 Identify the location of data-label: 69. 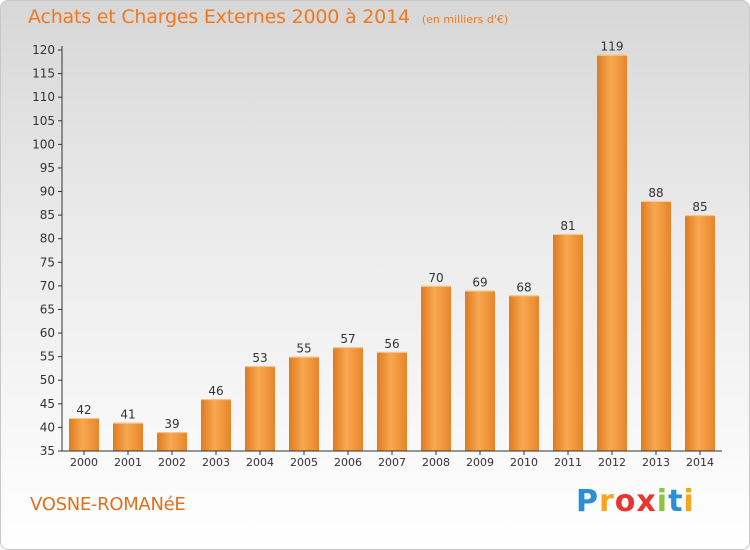
(479, 283).